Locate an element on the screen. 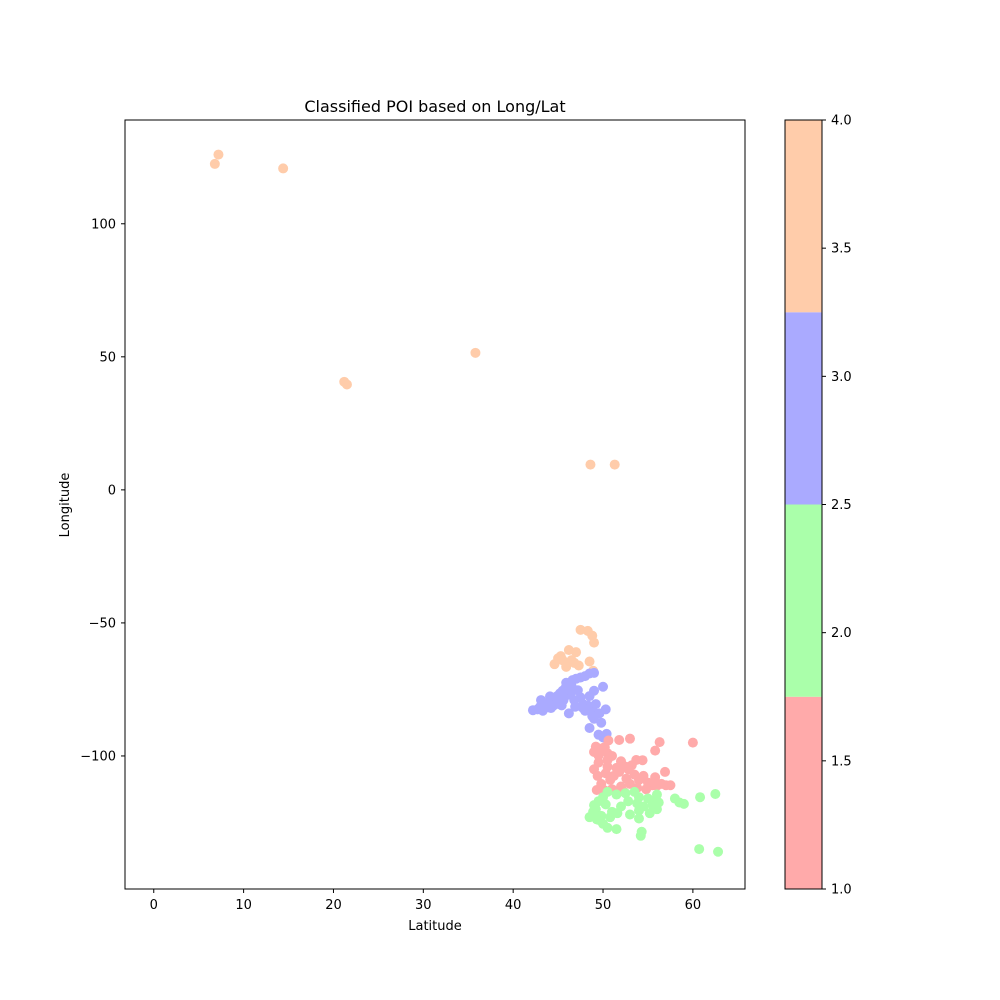  x-tick-label: 40 is located at coordinates (513, 905).